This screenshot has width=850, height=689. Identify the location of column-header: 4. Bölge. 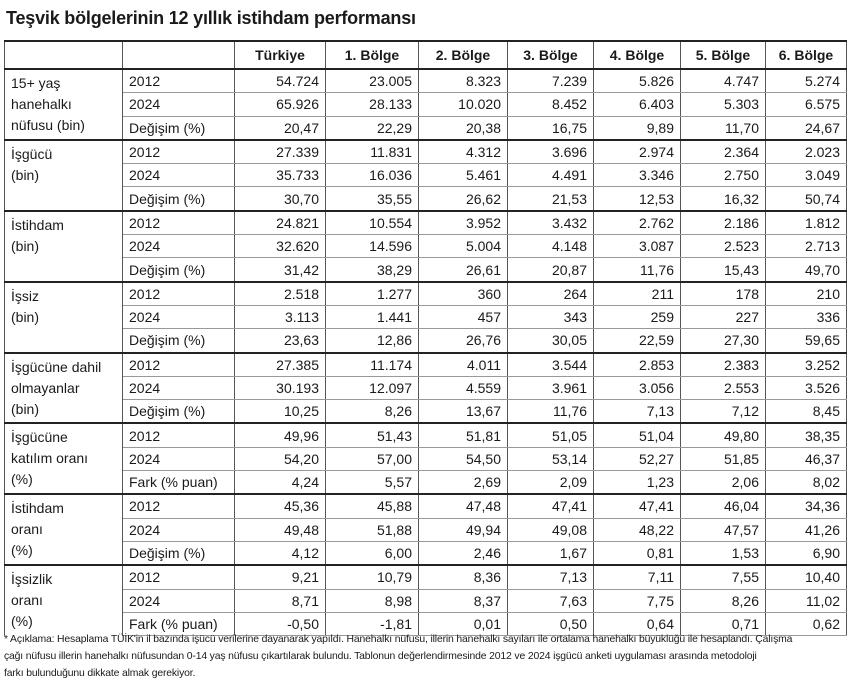
(637, 55).